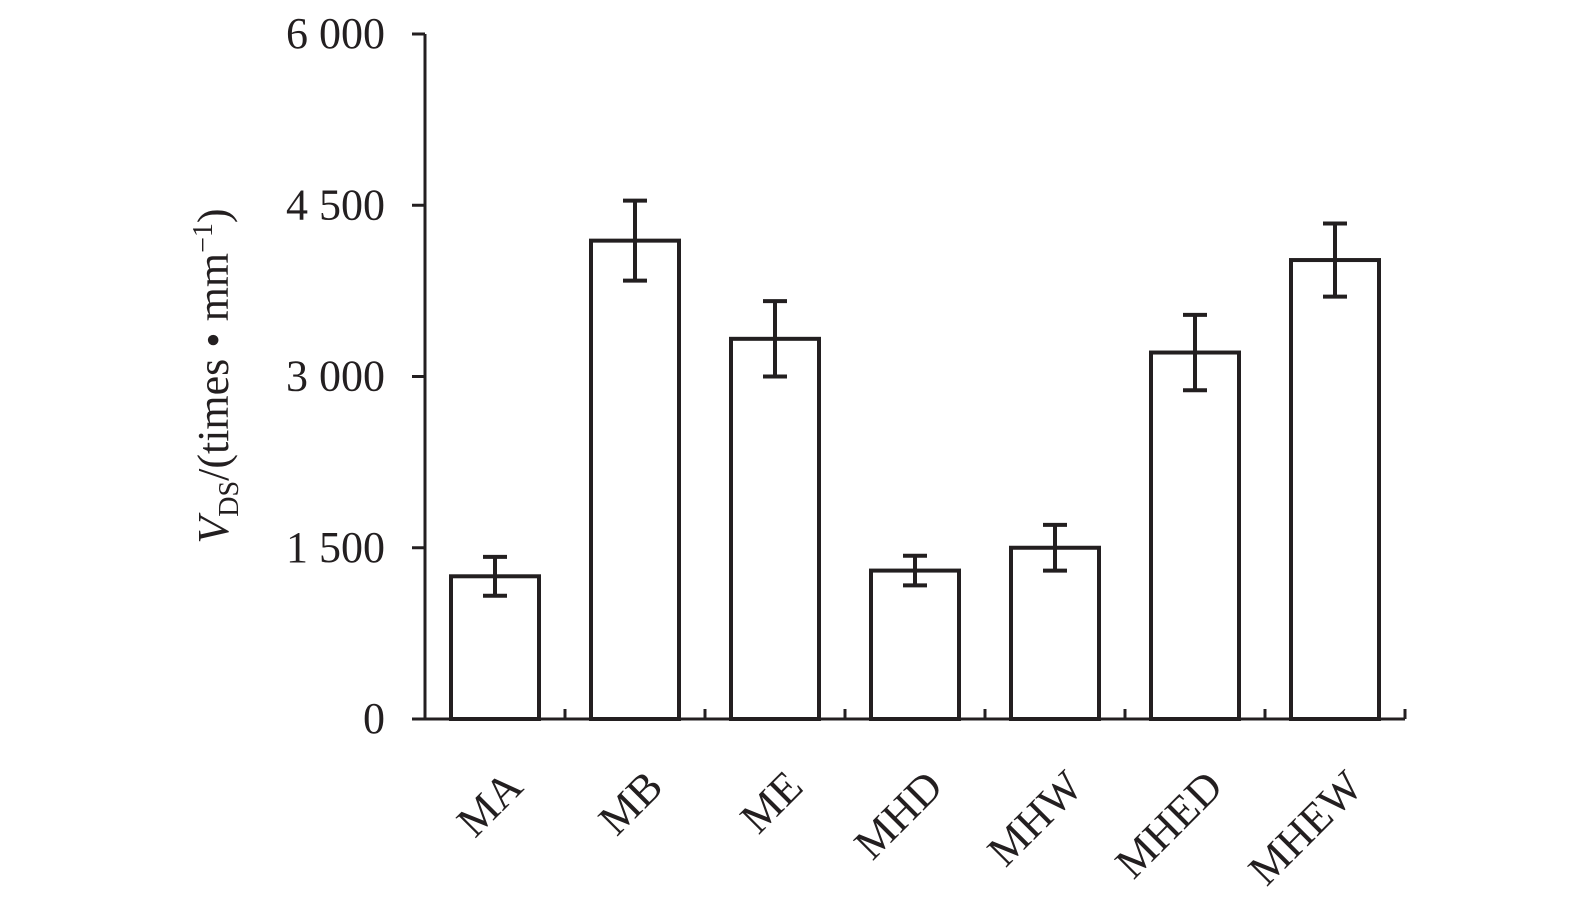 The image size is (1575, 919). I want to click on x-tick-label: MHW, so click(1035, 818).